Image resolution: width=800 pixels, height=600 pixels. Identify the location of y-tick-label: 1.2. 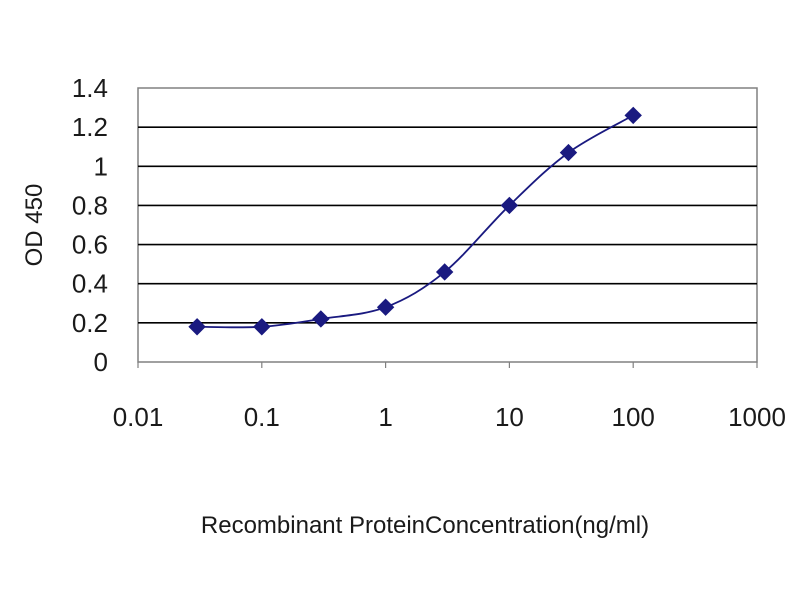
(90, 127).